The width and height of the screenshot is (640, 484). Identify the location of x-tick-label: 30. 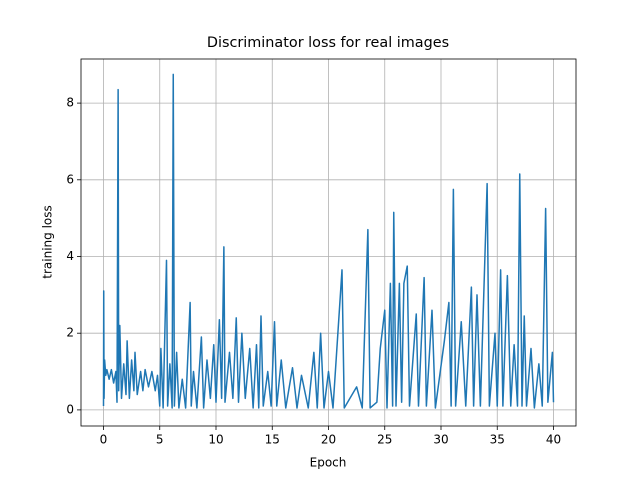
(440, 440).